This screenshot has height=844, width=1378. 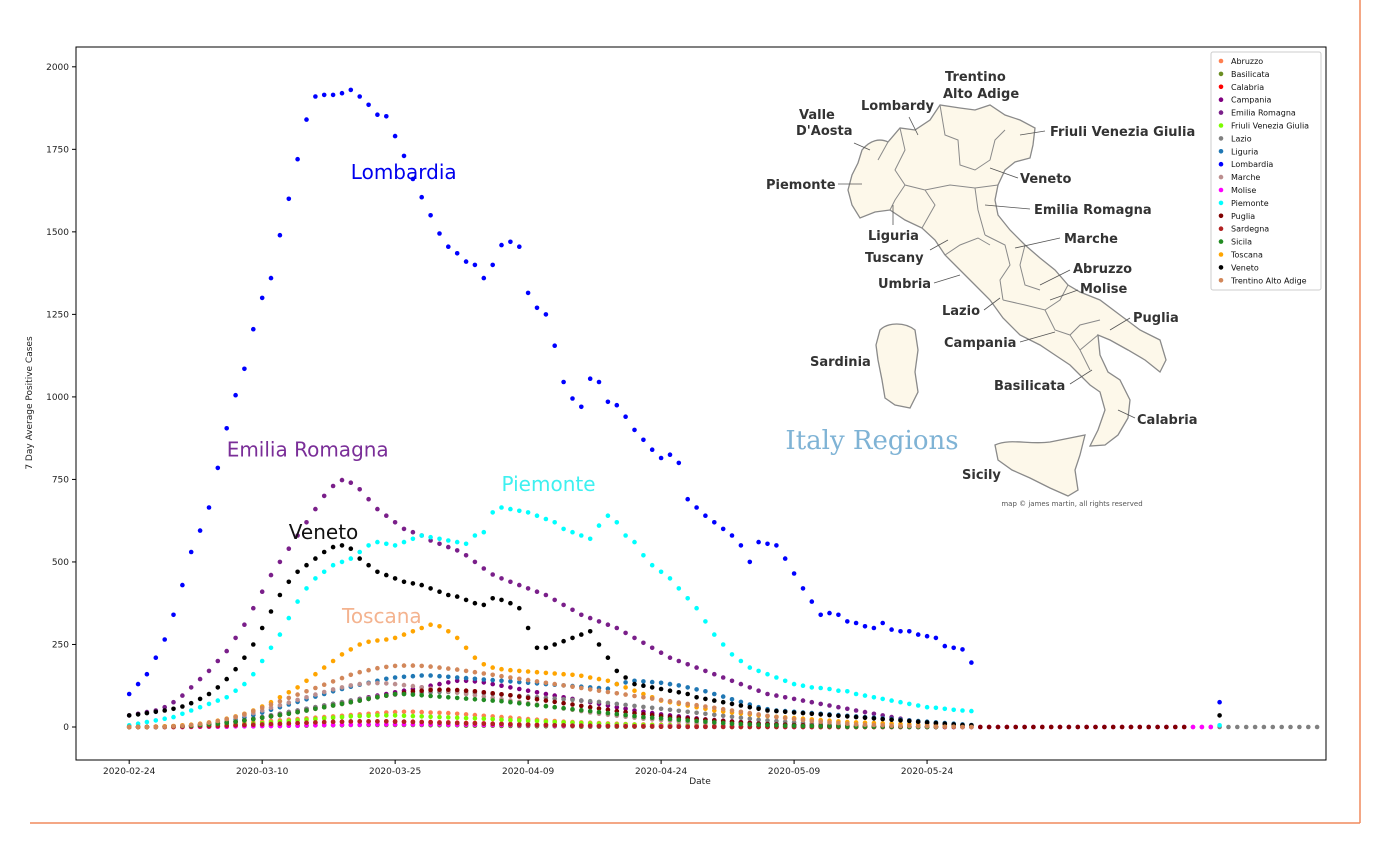 What do you see at coordinates (975, 77) in the screenshot?
I see `map-label: Trentino` at bounding box center [975, 77].